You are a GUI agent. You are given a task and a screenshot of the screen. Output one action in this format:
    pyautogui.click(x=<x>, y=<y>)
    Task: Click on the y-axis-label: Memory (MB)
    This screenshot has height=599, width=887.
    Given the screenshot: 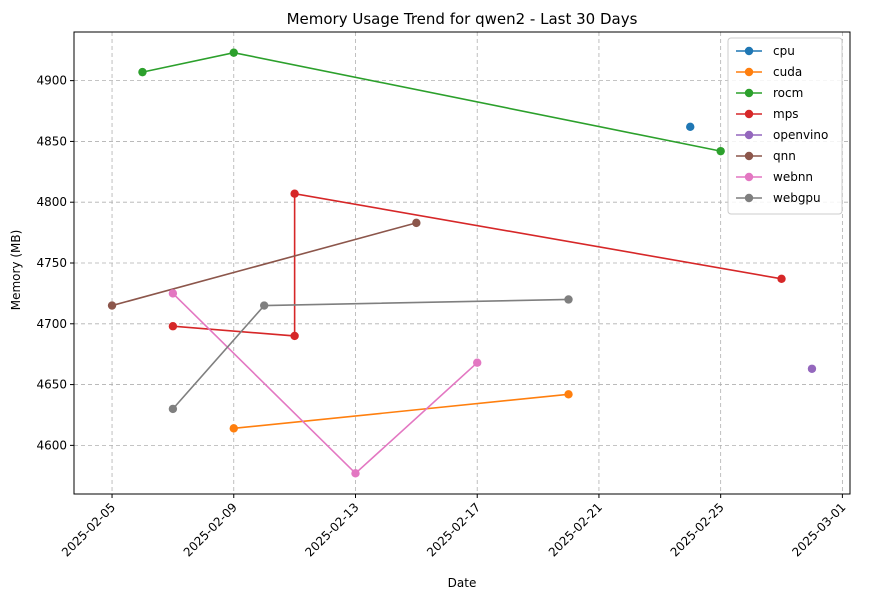 What is the action you would take?
    pyautogui.click(x=16, y=270)
    